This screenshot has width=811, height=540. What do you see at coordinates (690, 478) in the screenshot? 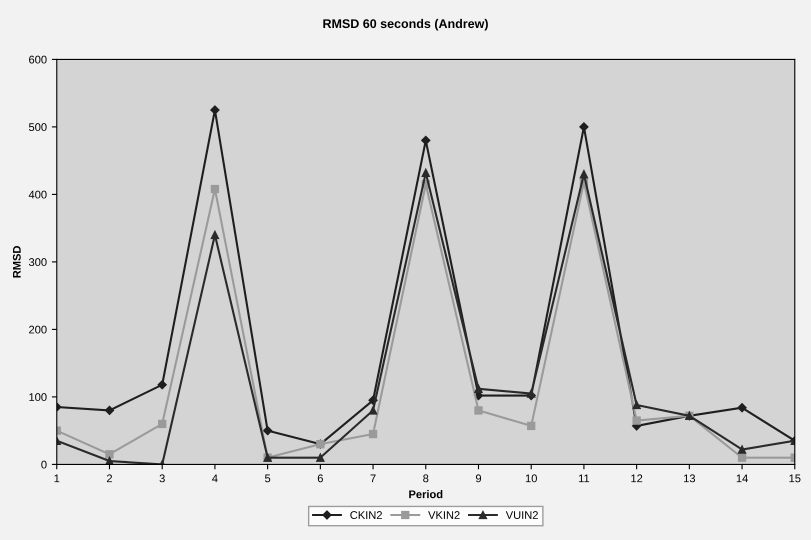
I see `x-tick-label: 13` at bounding box center [690, 478].